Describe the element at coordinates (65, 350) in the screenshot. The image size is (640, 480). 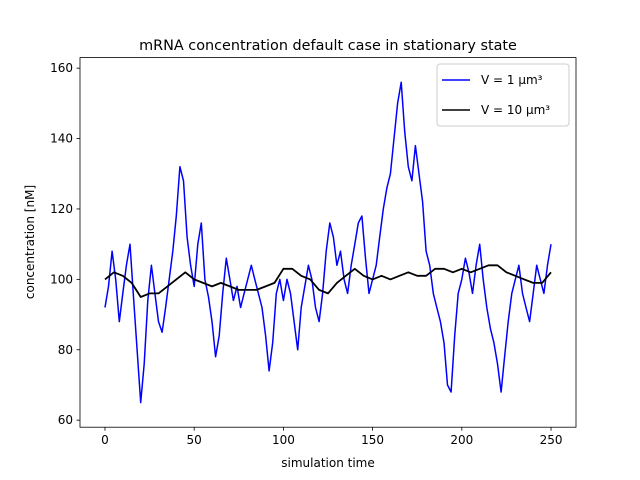
I see `y-tick-label: 80` at that location.